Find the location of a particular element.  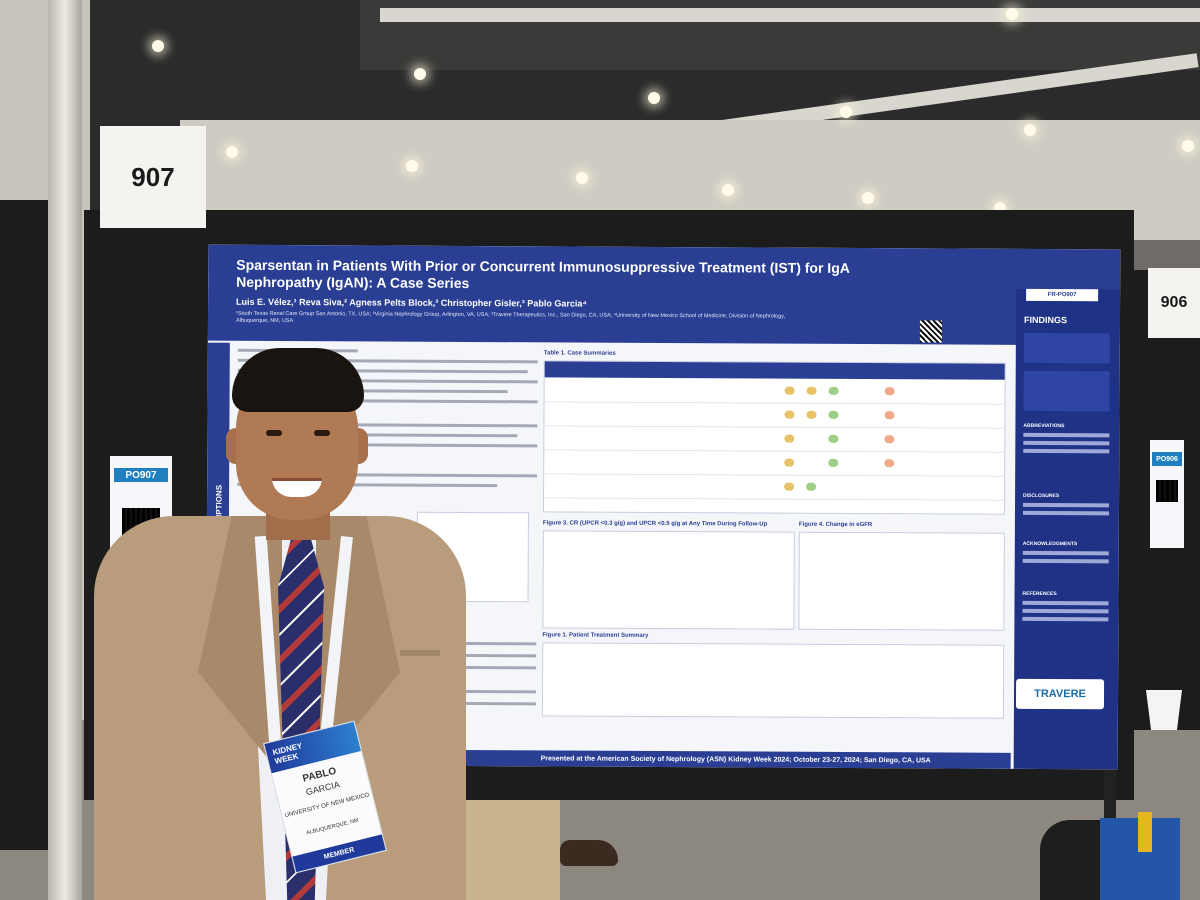

case-summary-table is located at coordinates (774, 437).